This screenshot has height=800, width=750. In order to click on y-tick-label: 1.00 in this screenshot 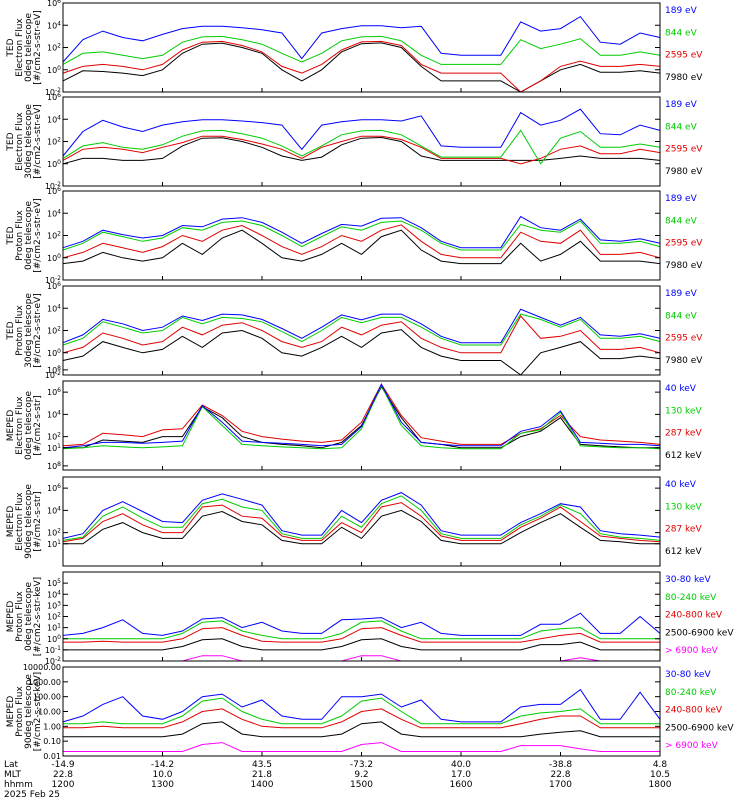, I will do `click(52, 726)`.